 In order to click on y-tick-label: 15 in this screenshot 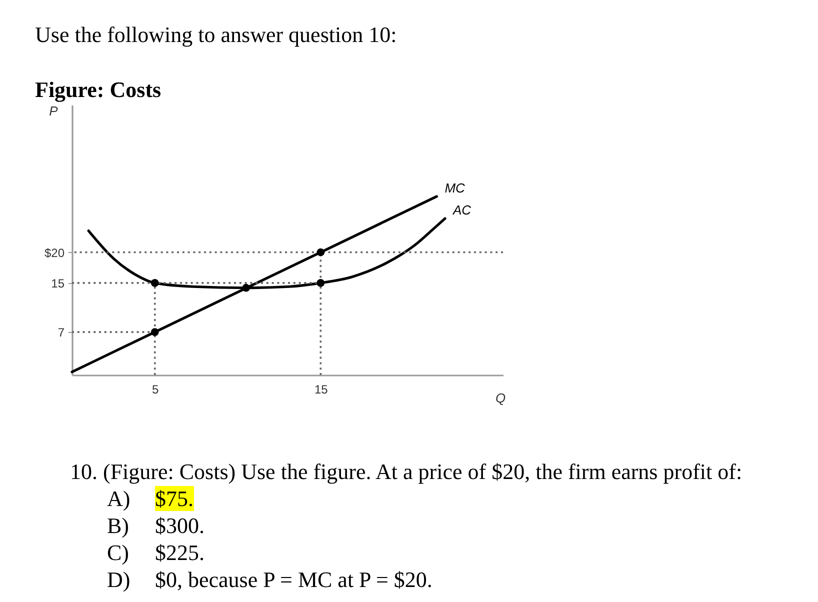, I will do `click(58, 283)`.